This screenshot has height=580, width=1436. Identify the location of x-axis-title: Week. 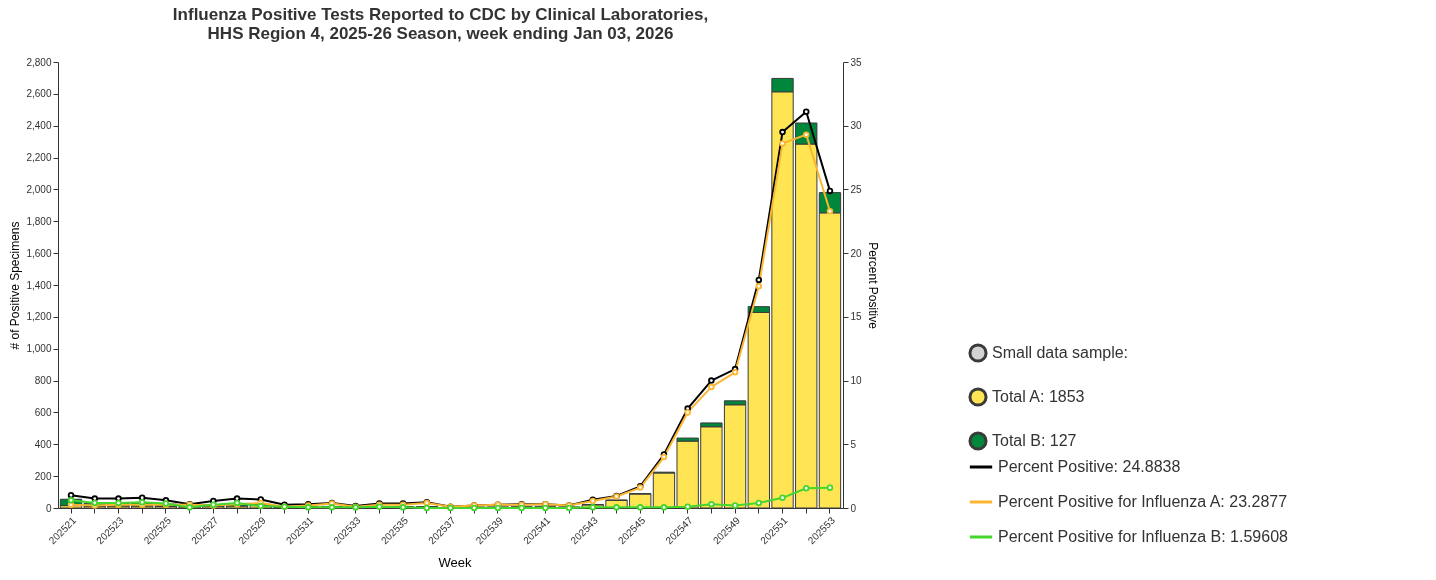
(455, 562).